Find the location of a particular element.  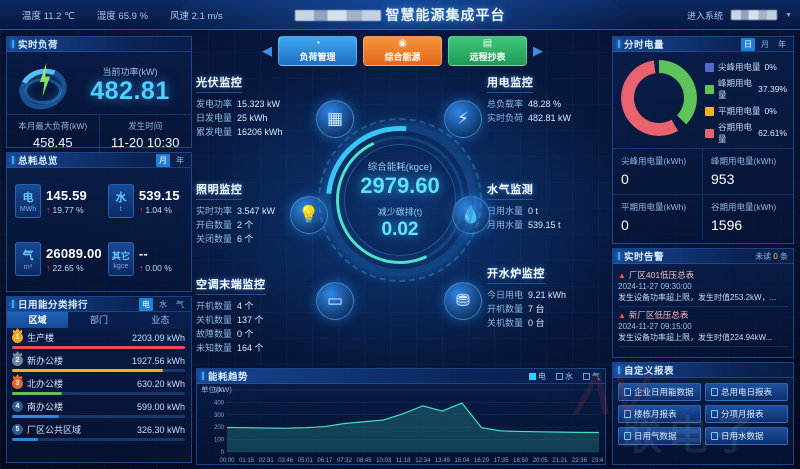

list-item: 2 新办公楼 1927.56 kWh is located at coordinates (98, 363).